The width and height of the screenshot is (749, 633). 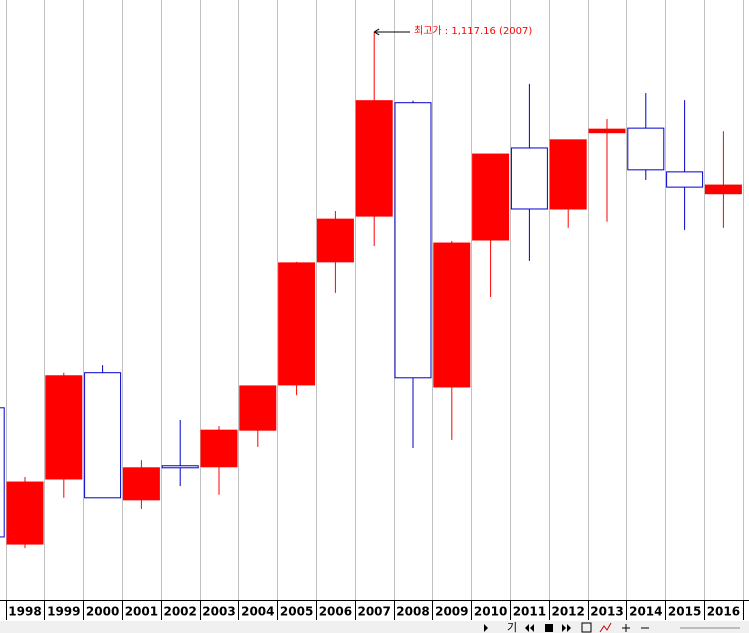 What do you see at coordinates (684, 612) in the screenshot?
I see `x-tick-label: 2015` at bounding box center [684, 612].